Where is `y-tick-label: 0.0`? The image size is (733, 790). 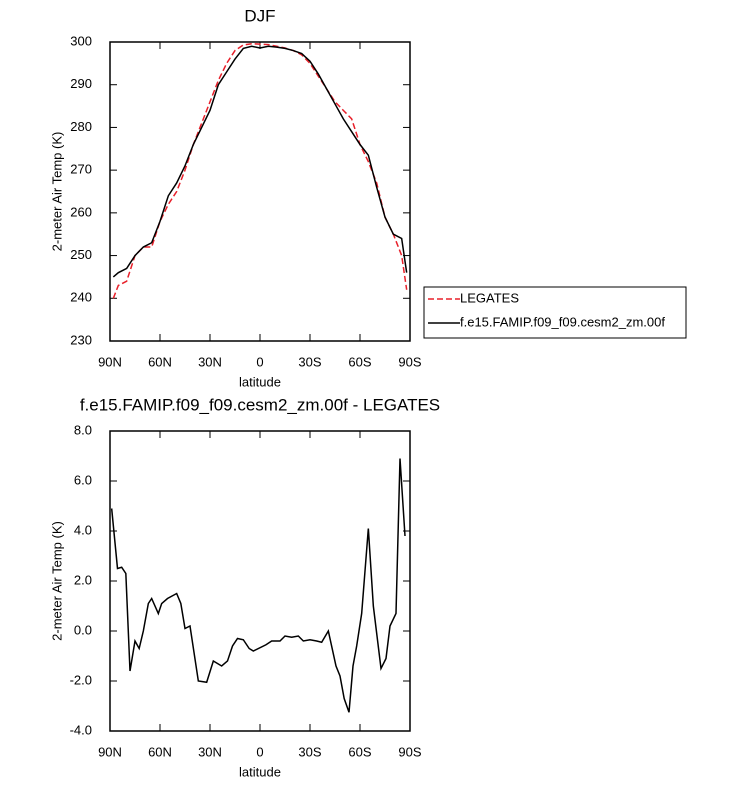 y-tick-label: 0.0 is located at coordinates (83, 629).